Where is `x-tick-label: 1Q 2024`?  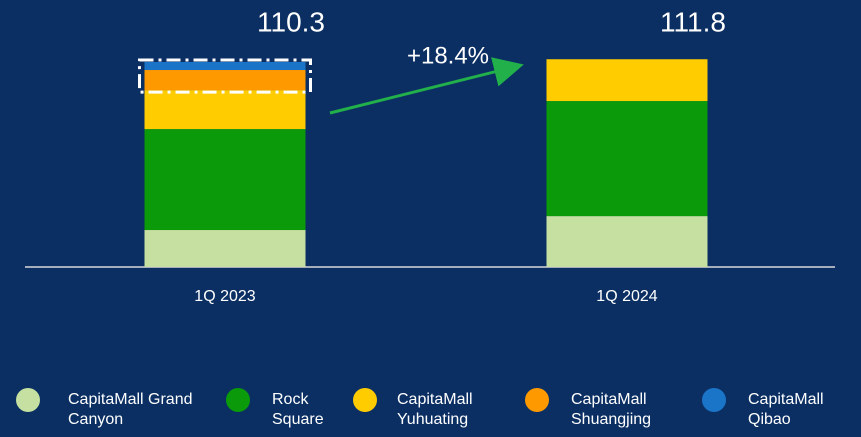 x-tick-label: 1Q 2024 is located at coordinates (626, 296).